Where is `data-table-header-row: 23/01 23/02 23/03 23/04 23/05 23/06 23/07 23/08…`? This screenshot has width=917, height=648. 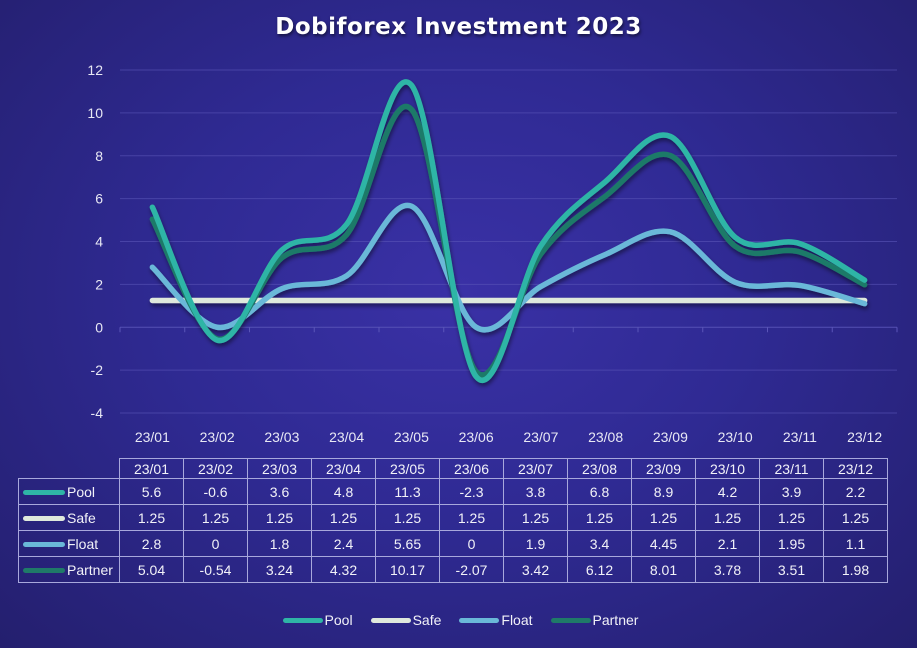
data-table-header-row: 23/01 23/02 23/03 23/04 23/05 23/06 23/07 23/08… is located at coordinates (453, 468).